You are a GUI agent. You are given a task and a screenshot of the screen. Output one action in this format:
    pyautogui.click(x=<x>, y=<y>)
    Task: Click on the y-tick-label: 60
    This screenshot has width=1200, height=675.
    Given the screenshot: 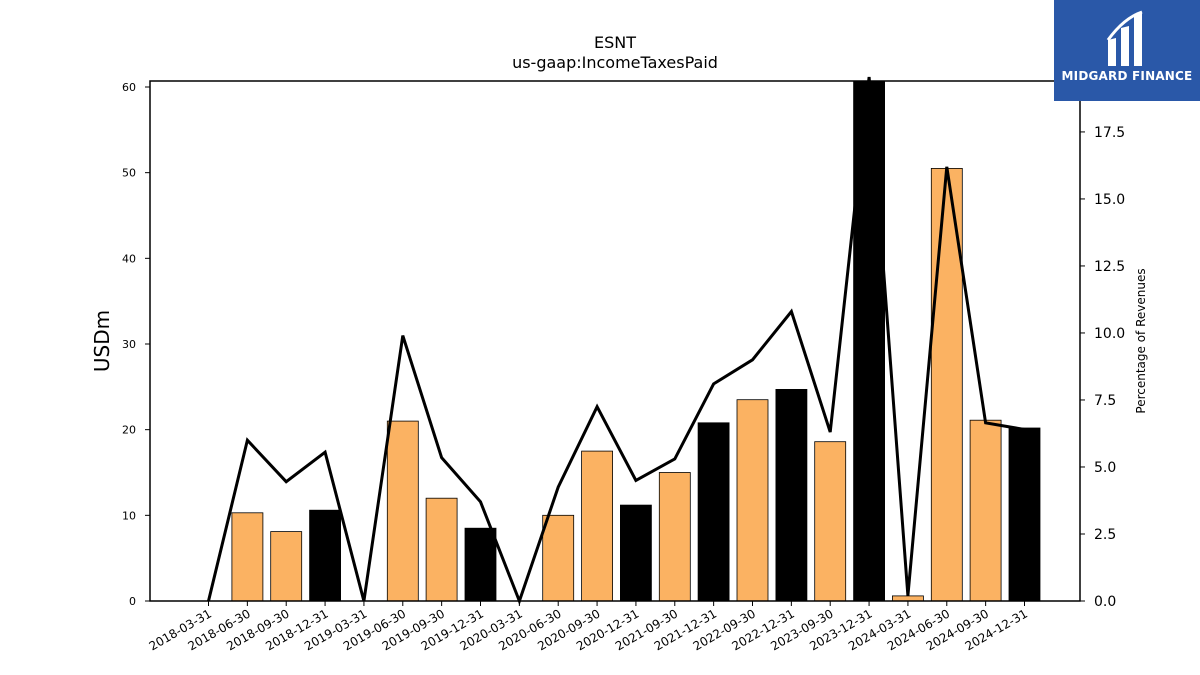 What is the action you would take?
    pyautogui.click(x=129, y=87)
    